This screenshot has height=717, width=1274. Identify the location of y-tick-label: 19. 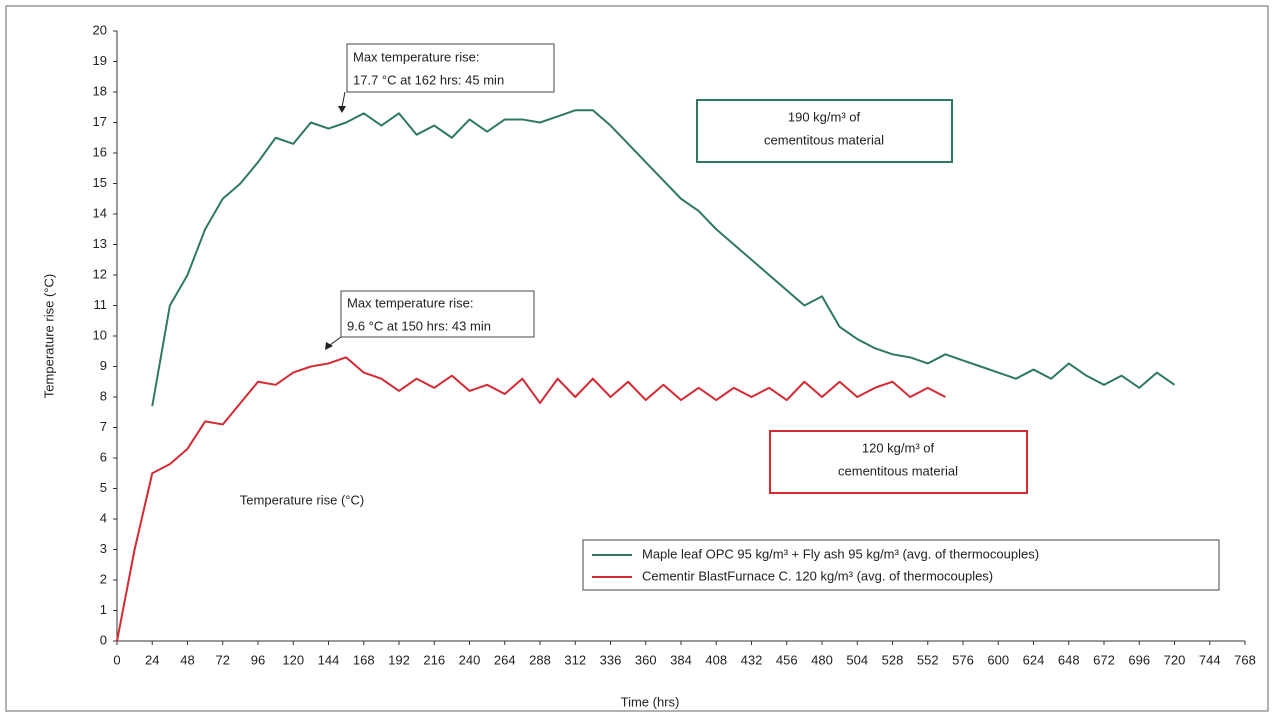
(100, 60).